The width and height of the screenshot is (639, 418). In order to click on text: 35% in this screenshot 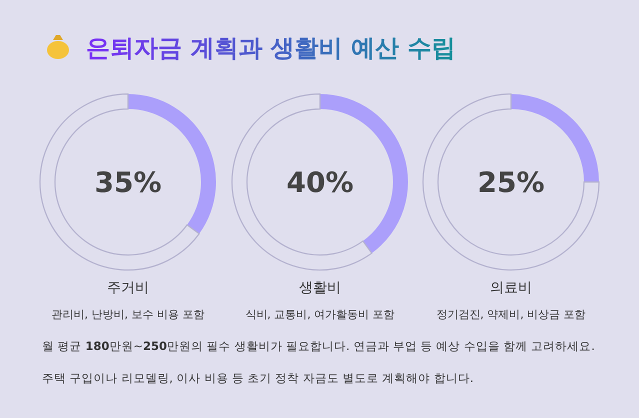, I will do `click(128, 182)`.